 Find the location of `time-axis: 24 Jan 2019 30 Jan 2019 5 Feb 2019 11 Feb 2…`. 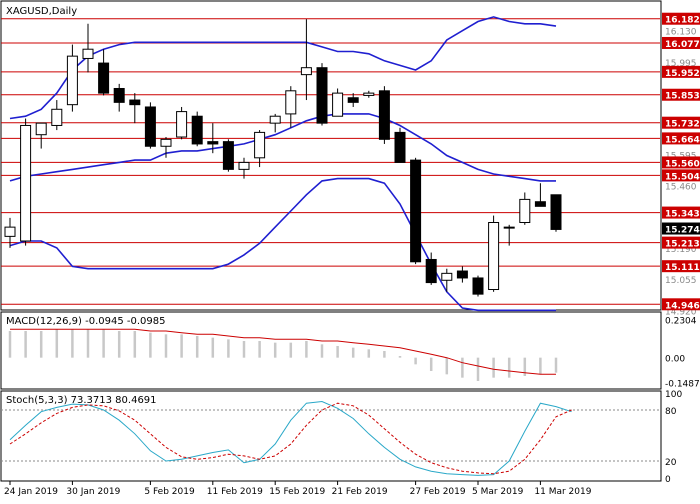

time-axis: 24 Jan 2019 30 Jan 2019 5 Feb 2019 11 Feb 2… is located at coordinates (298, 489).